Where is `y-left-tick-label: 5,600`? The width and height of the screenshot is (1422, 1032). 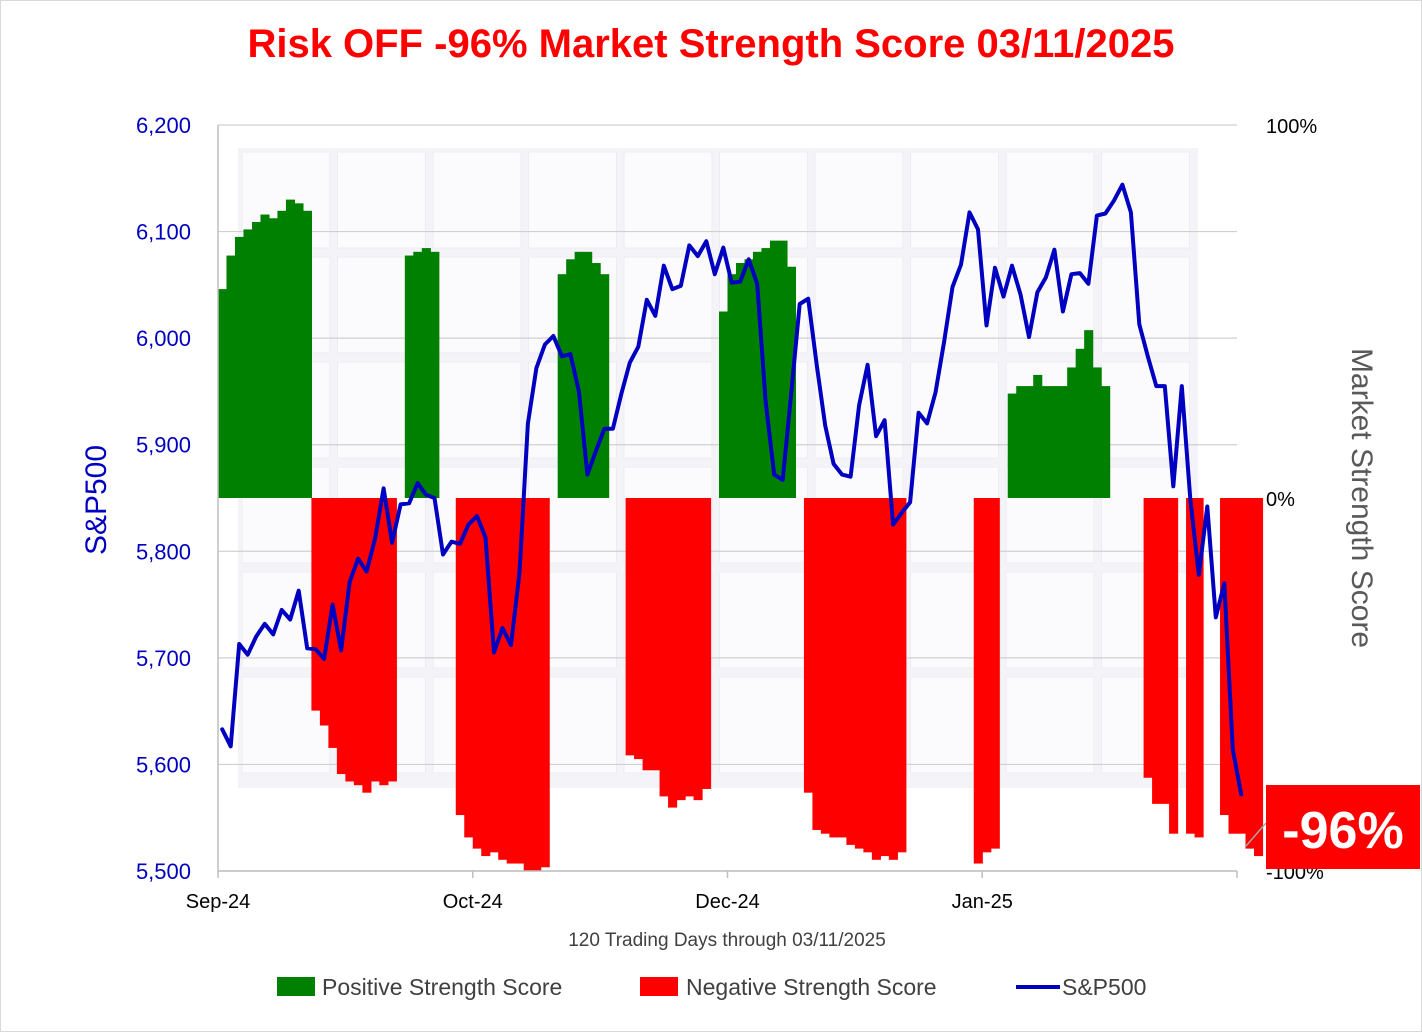 y-left-tick-label: 5,600 is located at coordinates (163, 764).